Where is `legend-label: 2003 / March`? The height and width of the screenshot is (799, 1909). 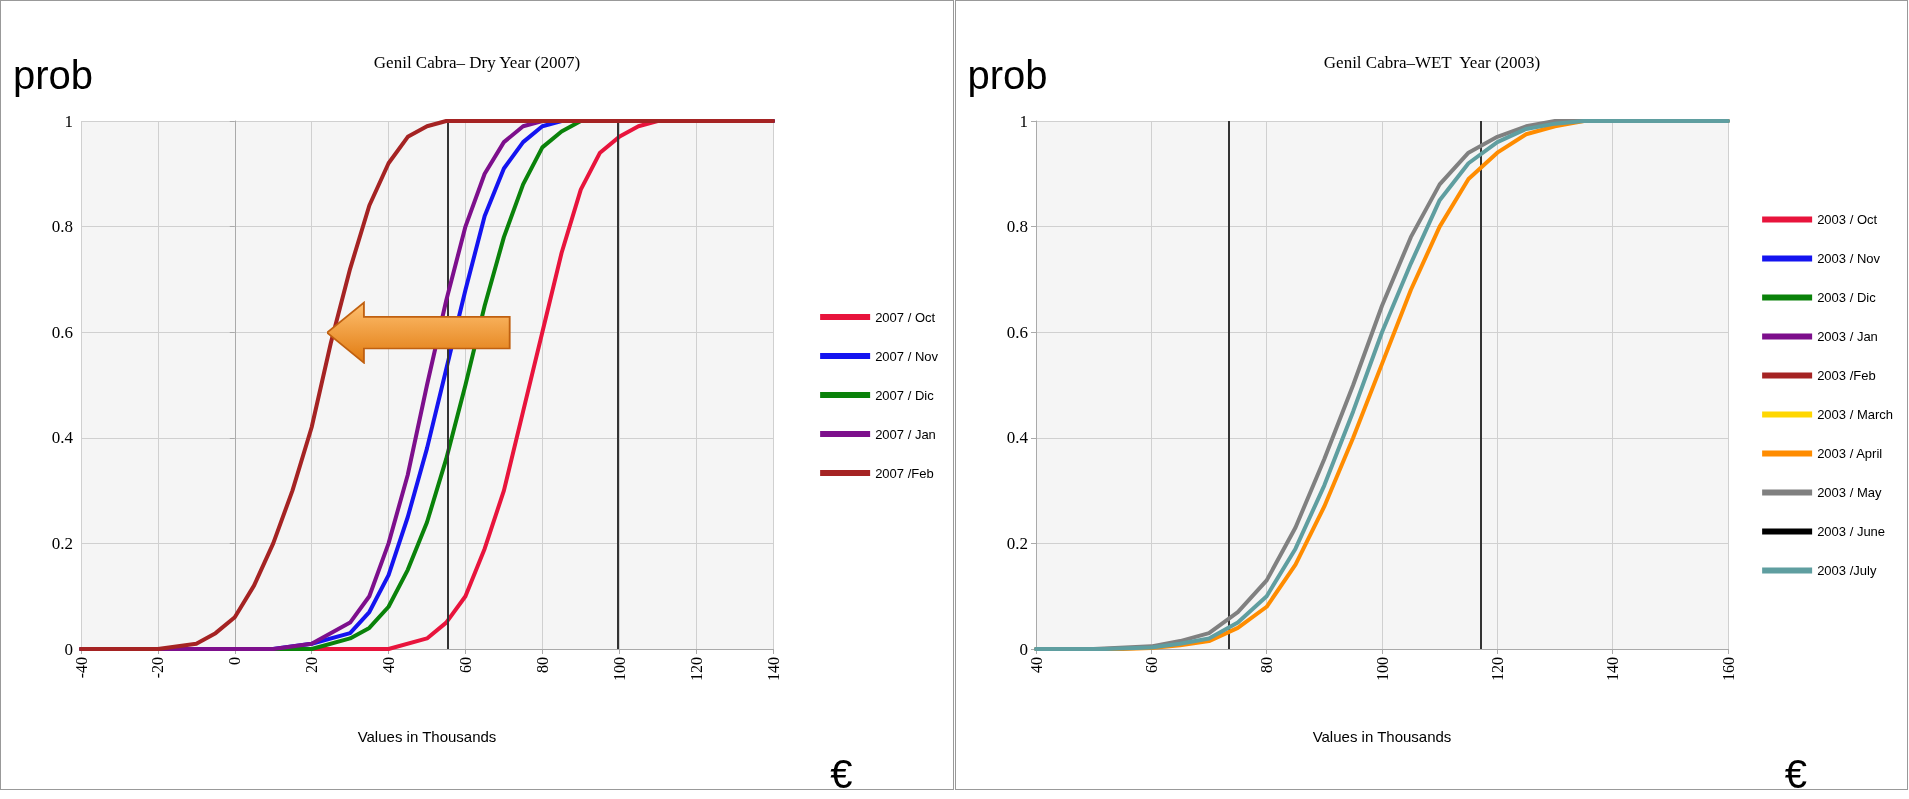 legend-label: 2003 / March is located at coordinates (1854, 414).